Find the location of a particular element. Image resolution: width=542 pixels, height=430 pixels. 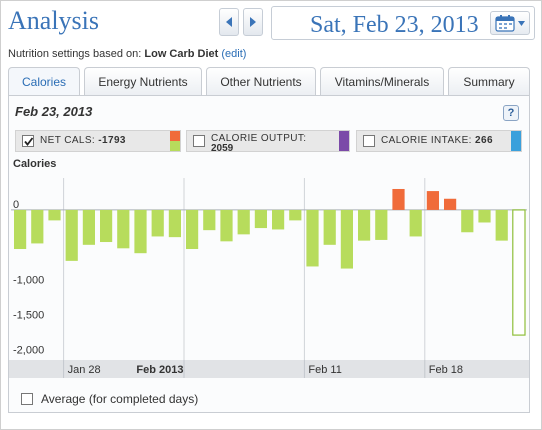

legend-calorie-intake: CALORIE INTAKE: 266 is located at coordinates (439, 141).